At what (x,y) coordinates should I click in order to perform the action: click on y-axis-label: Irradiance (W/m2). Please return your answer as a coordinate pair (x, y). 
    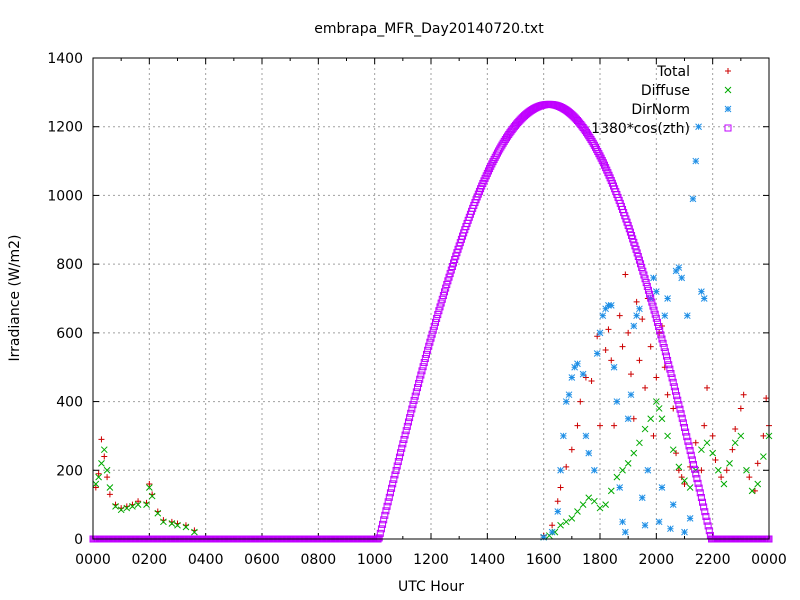
    Looking at the image, I should click on (15, 298).